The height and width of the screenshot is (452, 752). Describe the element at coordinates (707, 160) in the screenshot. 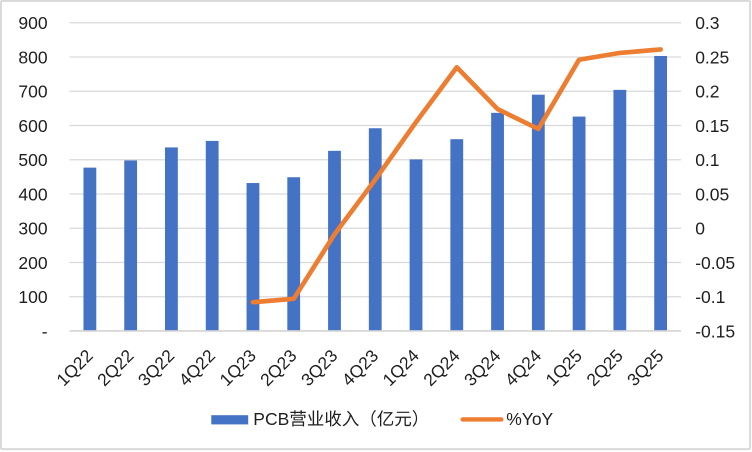

I see `svg-text: 0.1` at that location.